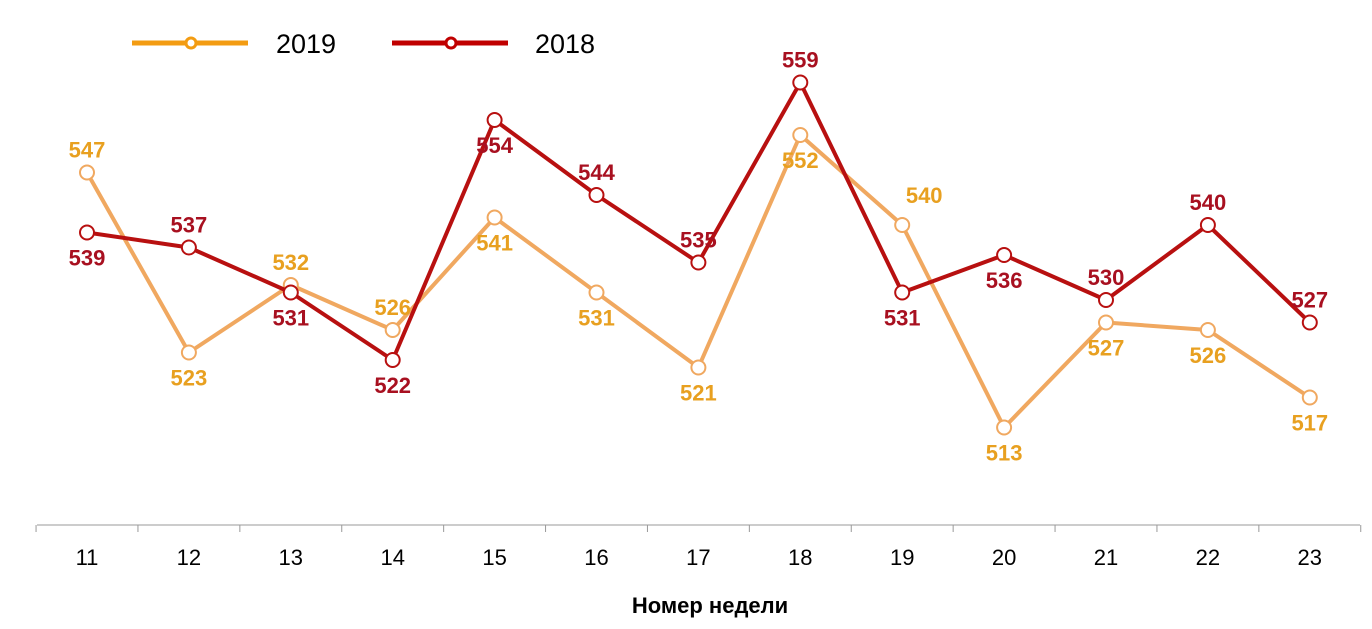 The width and height of the screenshot is (1372, 629). I want to click on x-tick-label: 19, so click(902, 557).